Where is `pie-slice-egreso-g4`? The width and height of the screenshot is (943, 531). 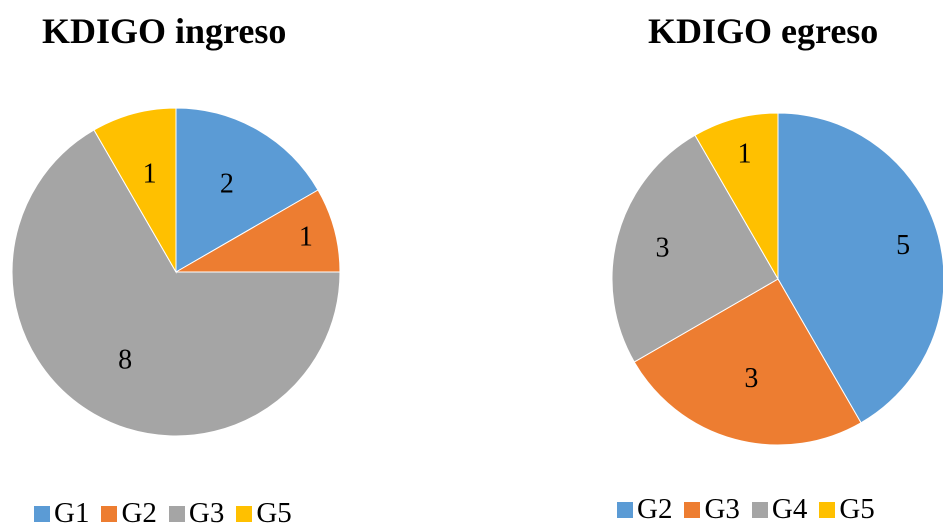
pie-slice-egreso-g4 is located at coordinates (695, 248).